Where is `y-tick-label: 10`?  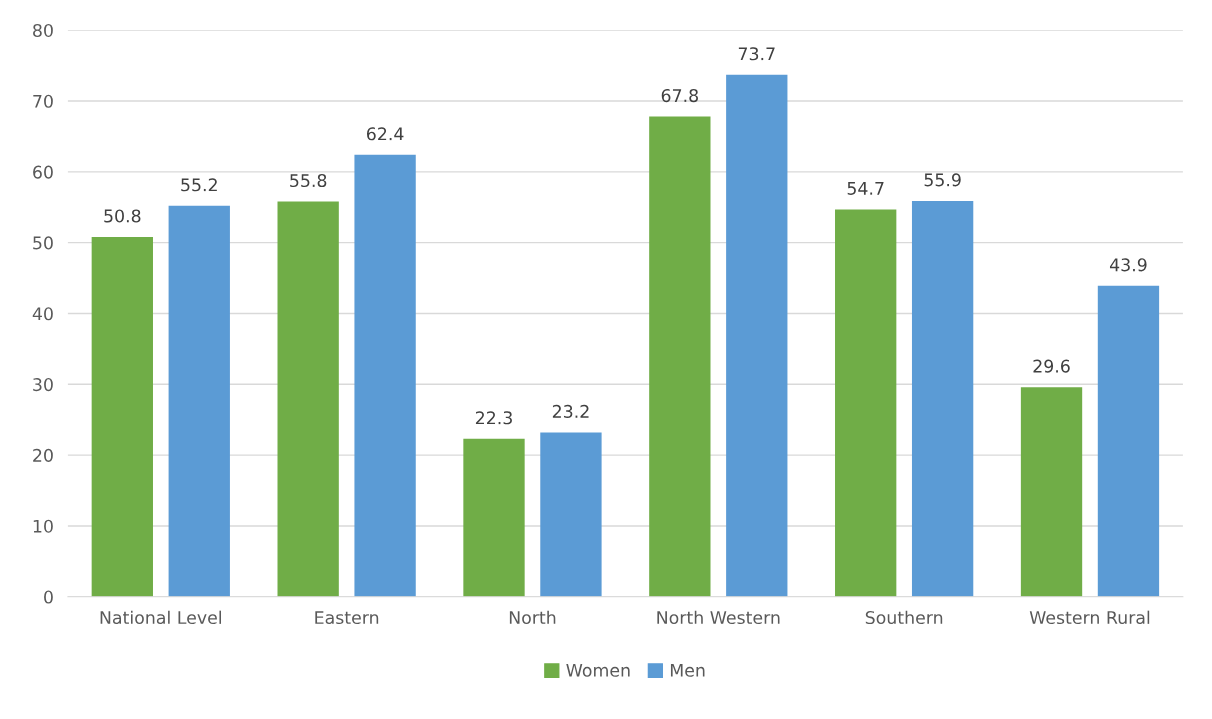 y-tick-label: 10 is located at coordinates (43, 526).